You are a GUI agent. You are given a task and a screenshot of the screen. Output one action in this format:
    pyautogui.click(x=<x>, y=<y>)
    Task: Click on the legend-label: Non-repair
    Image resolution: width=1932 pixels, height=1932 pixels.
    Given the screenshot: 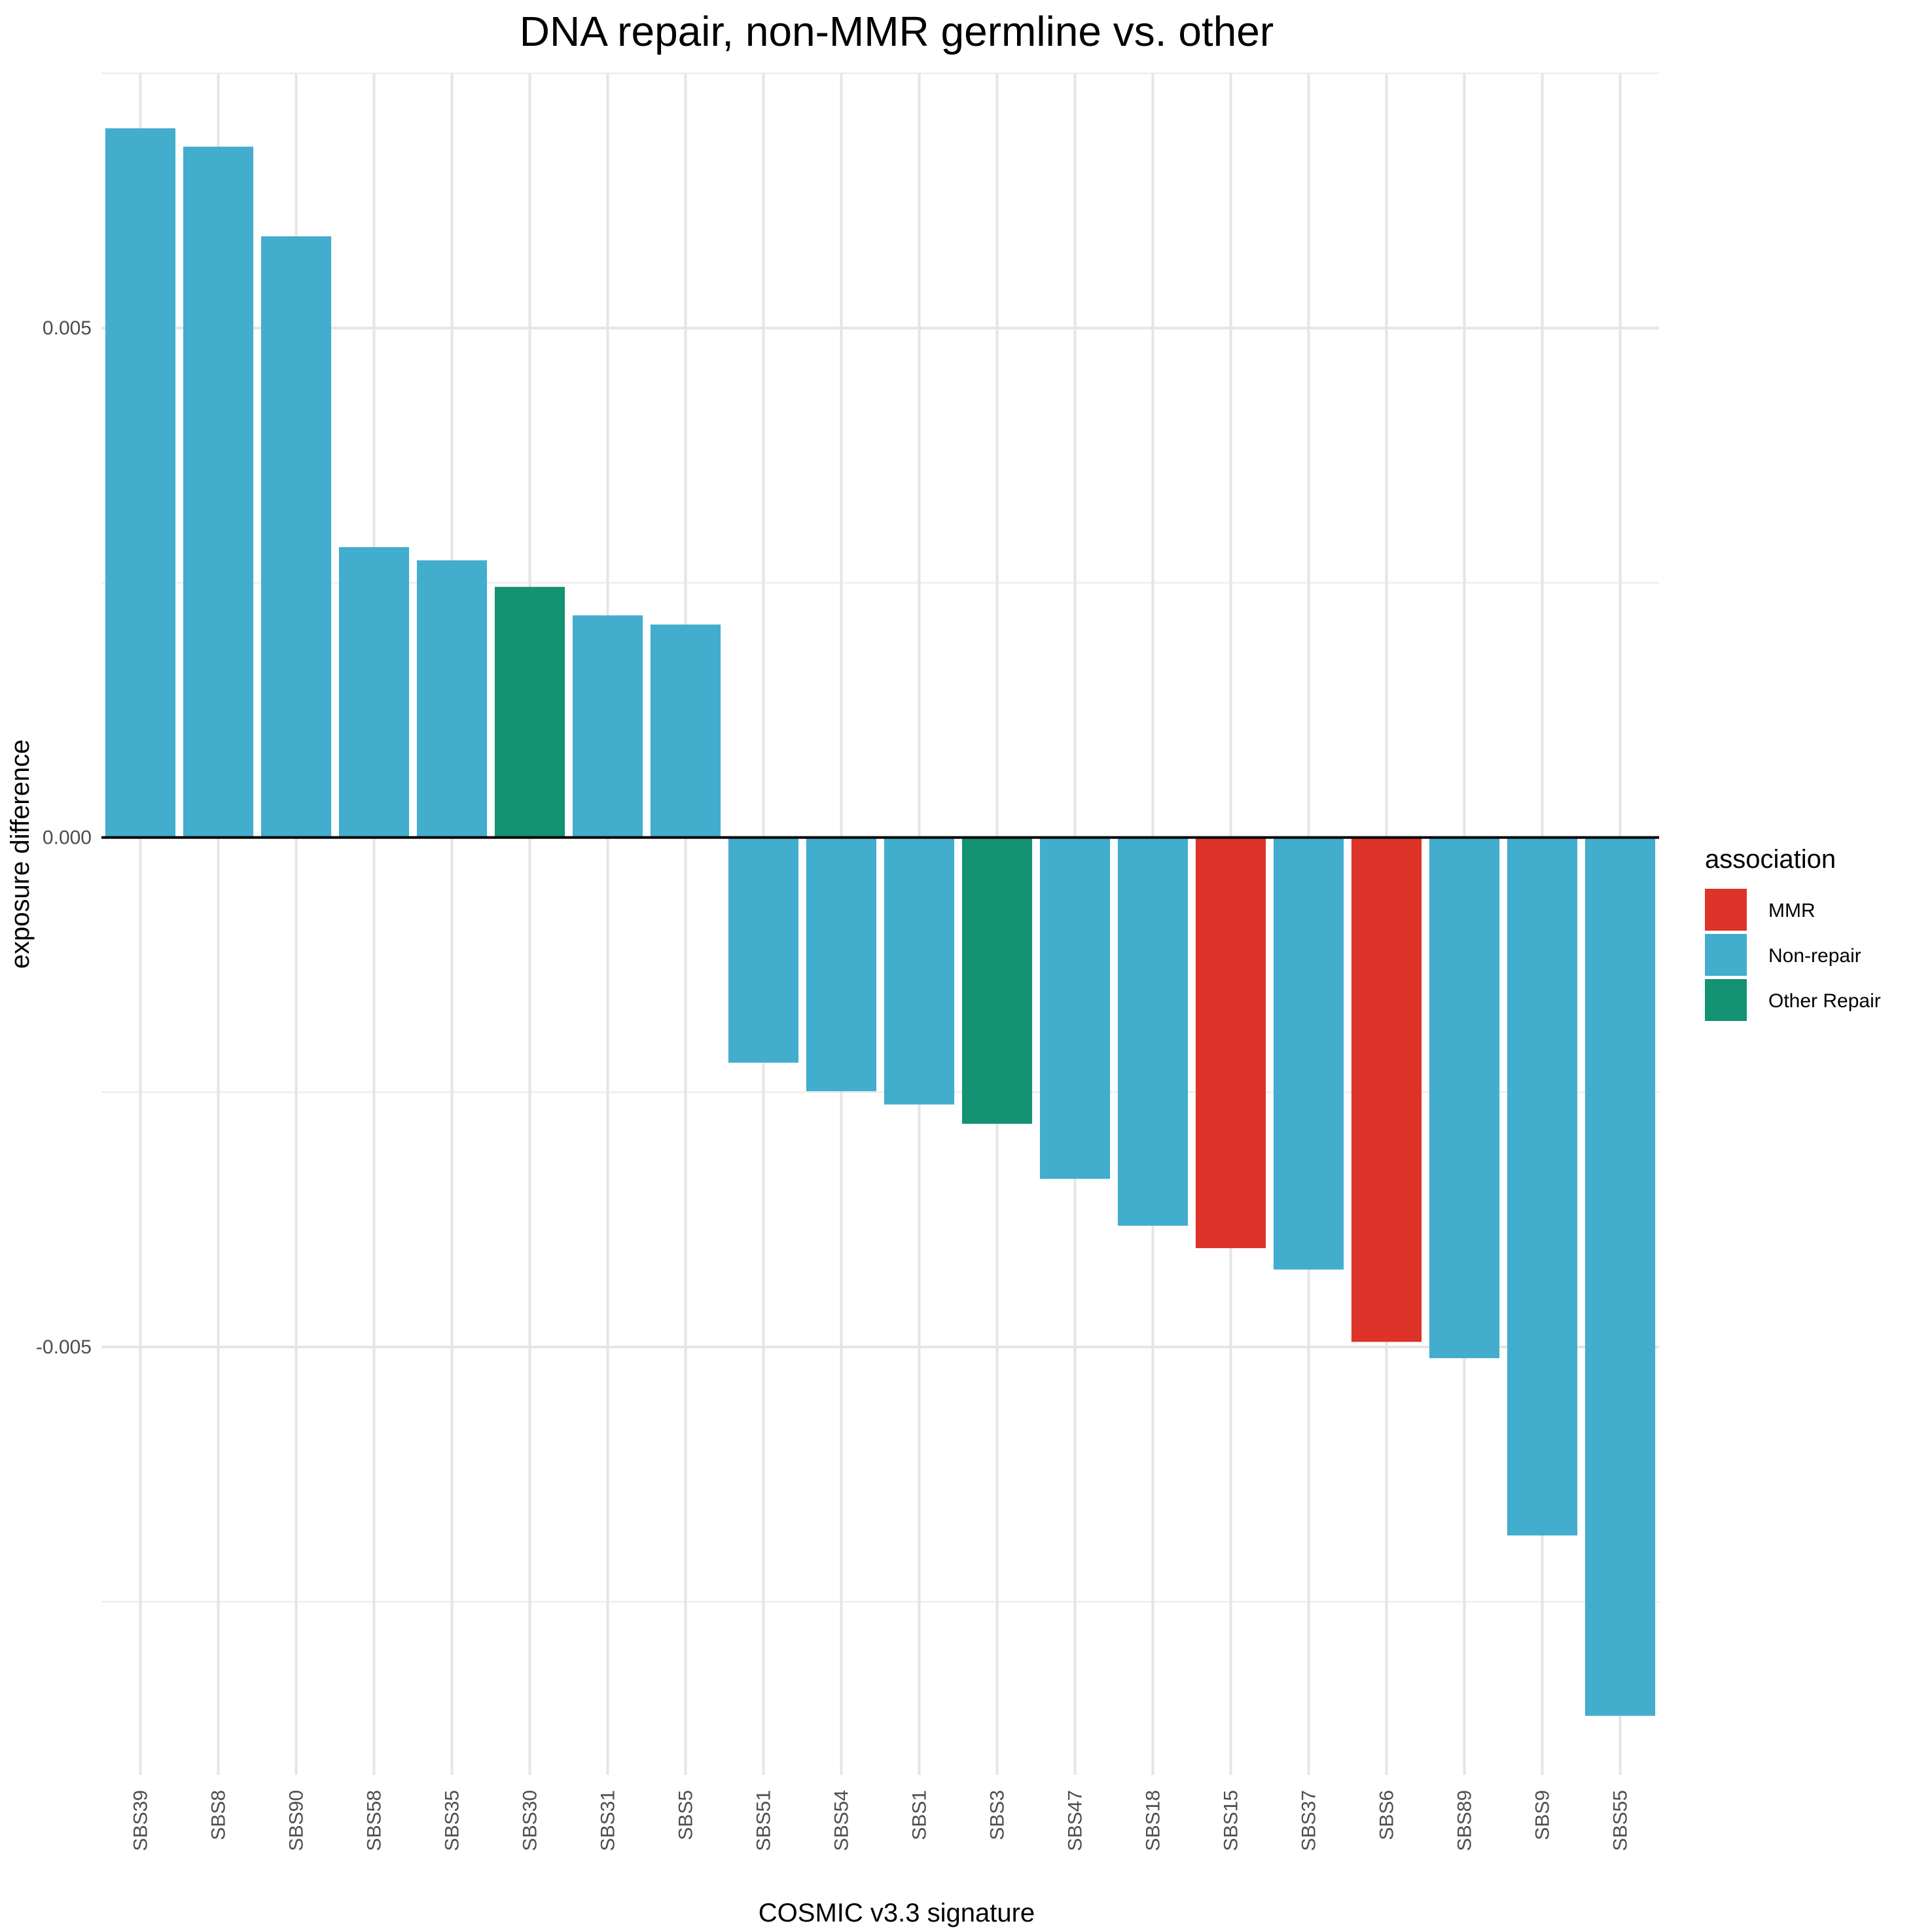 What is the action you would take?
    pyautogui.click(x=1814, y=956)
    